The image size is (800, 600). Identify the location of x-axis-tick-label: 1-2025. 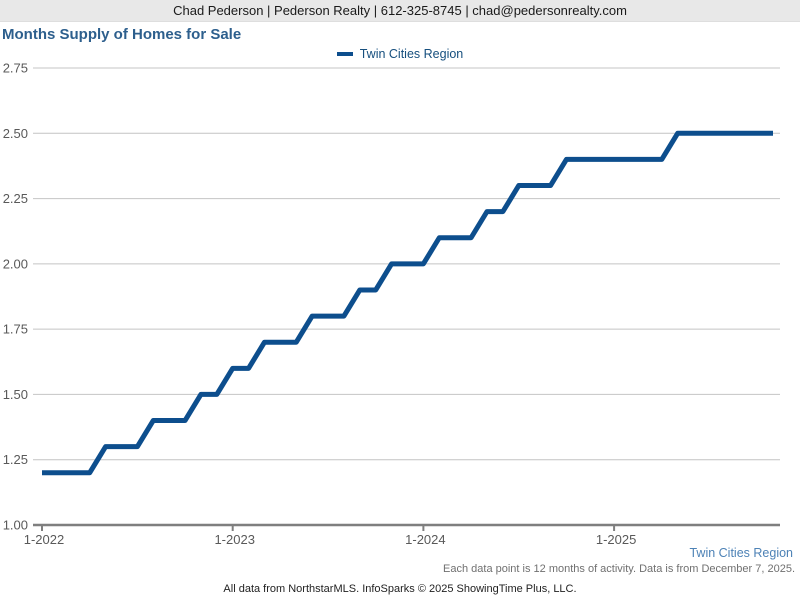
(616, 539).